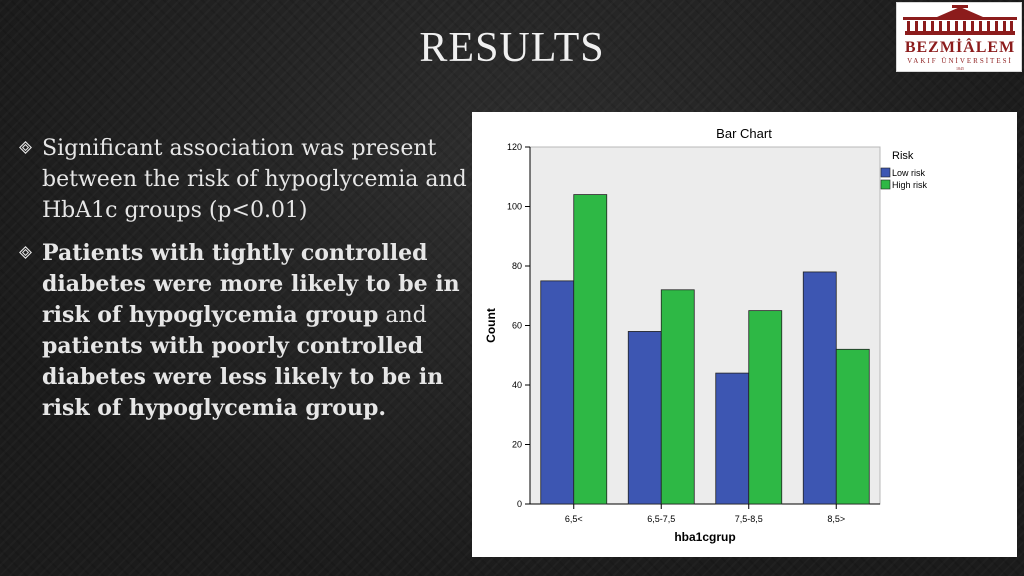  I want to click on x-tick-label: 7,5-8,5, so click(749, 519).